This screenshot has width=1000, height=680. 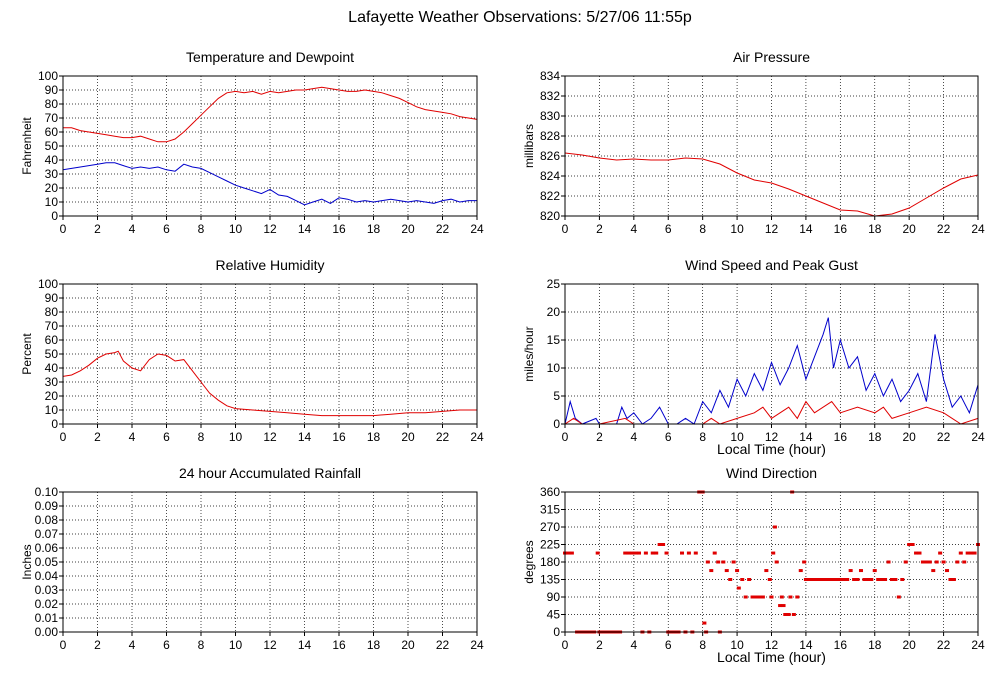 I want to click on humidity-ytick-label: 80, so click(x=52, y=312).